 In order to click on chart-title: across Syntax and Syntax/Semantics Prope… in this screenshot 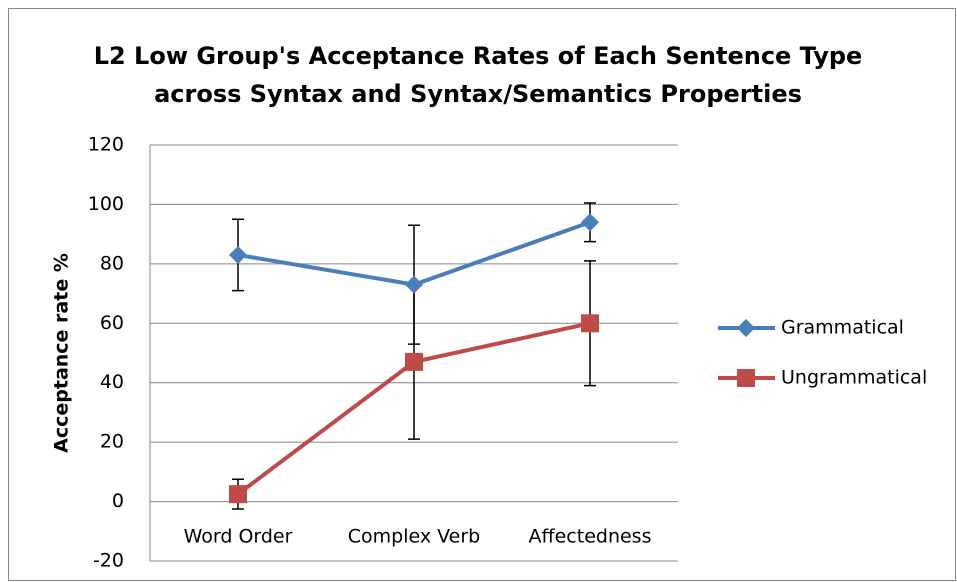, I will do `click(478, 94)`.